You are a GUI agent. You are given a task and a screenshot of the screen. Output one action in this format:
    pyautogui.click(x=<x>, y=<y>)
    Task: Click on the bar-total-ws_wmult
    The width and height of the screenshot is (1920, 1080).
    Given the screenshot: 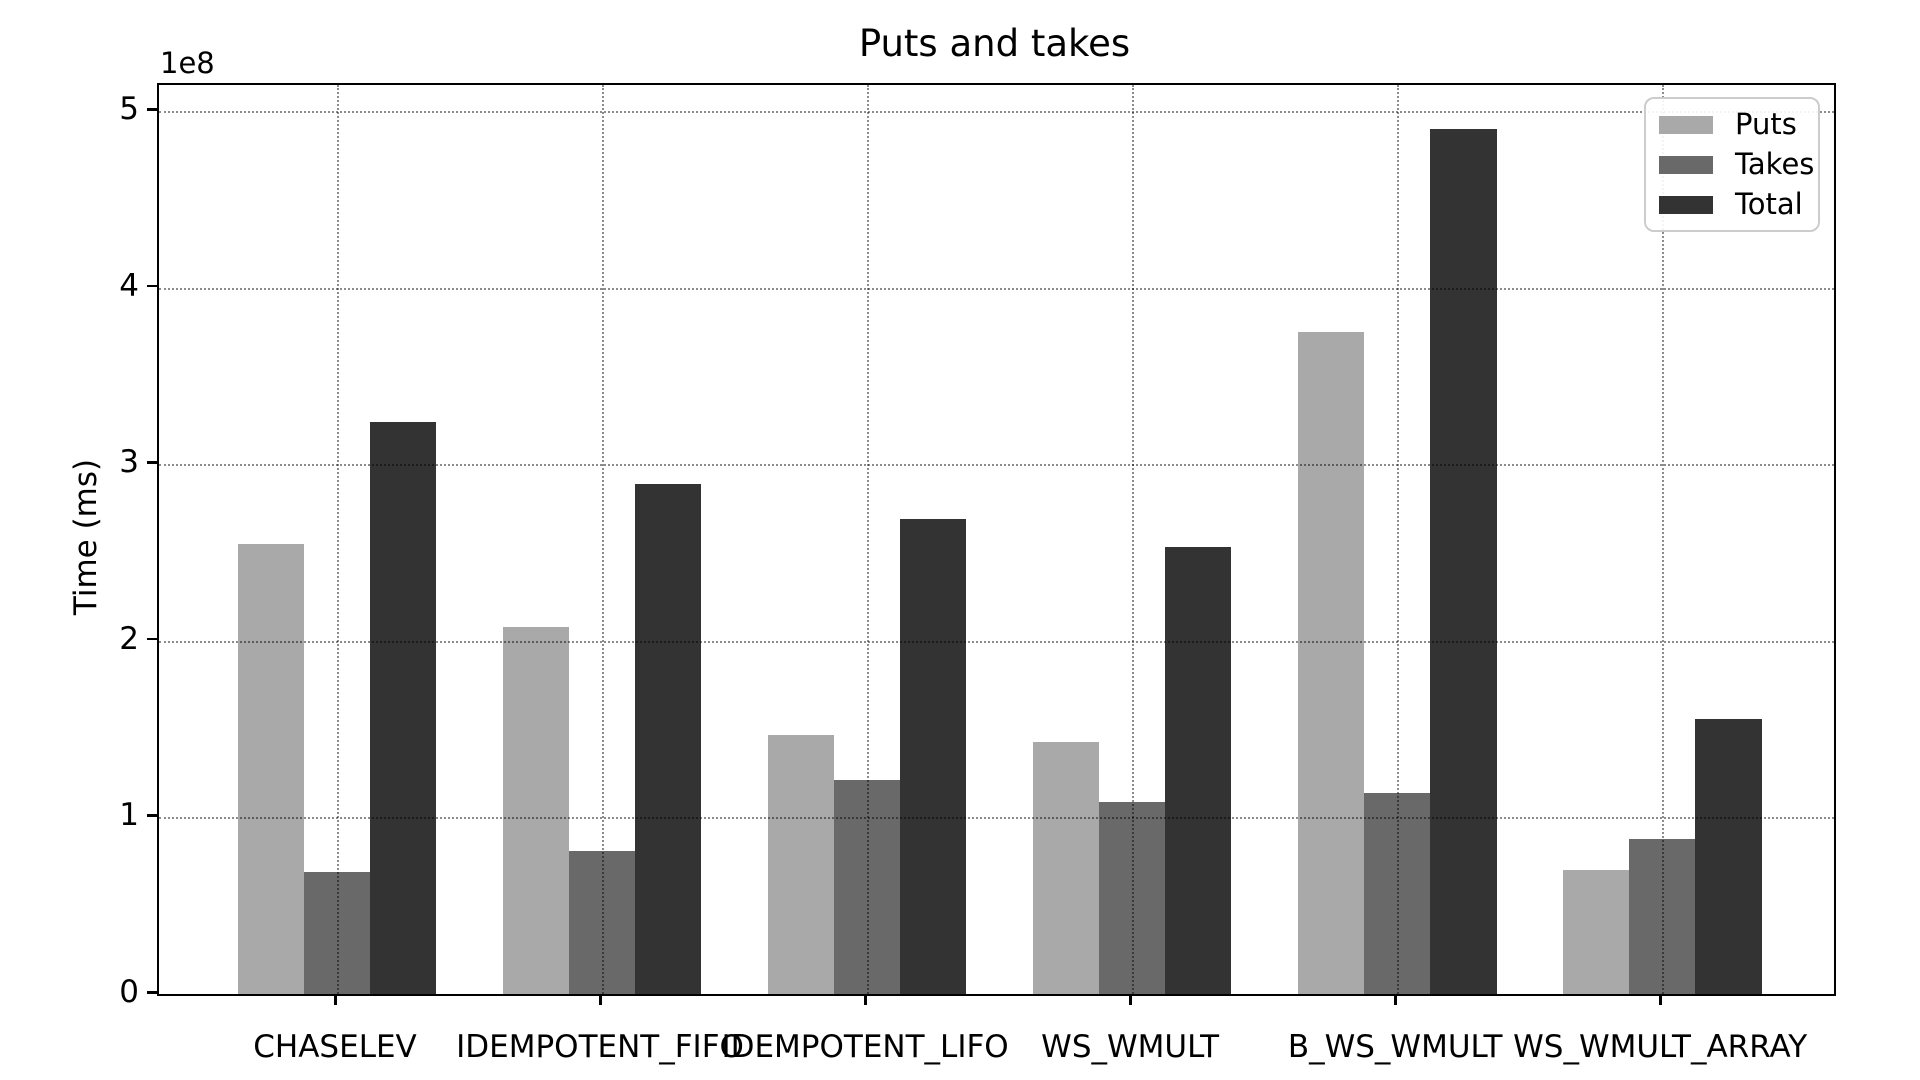 What is the action you would take?
    pyautogui.click(x=1198, y=770)
    